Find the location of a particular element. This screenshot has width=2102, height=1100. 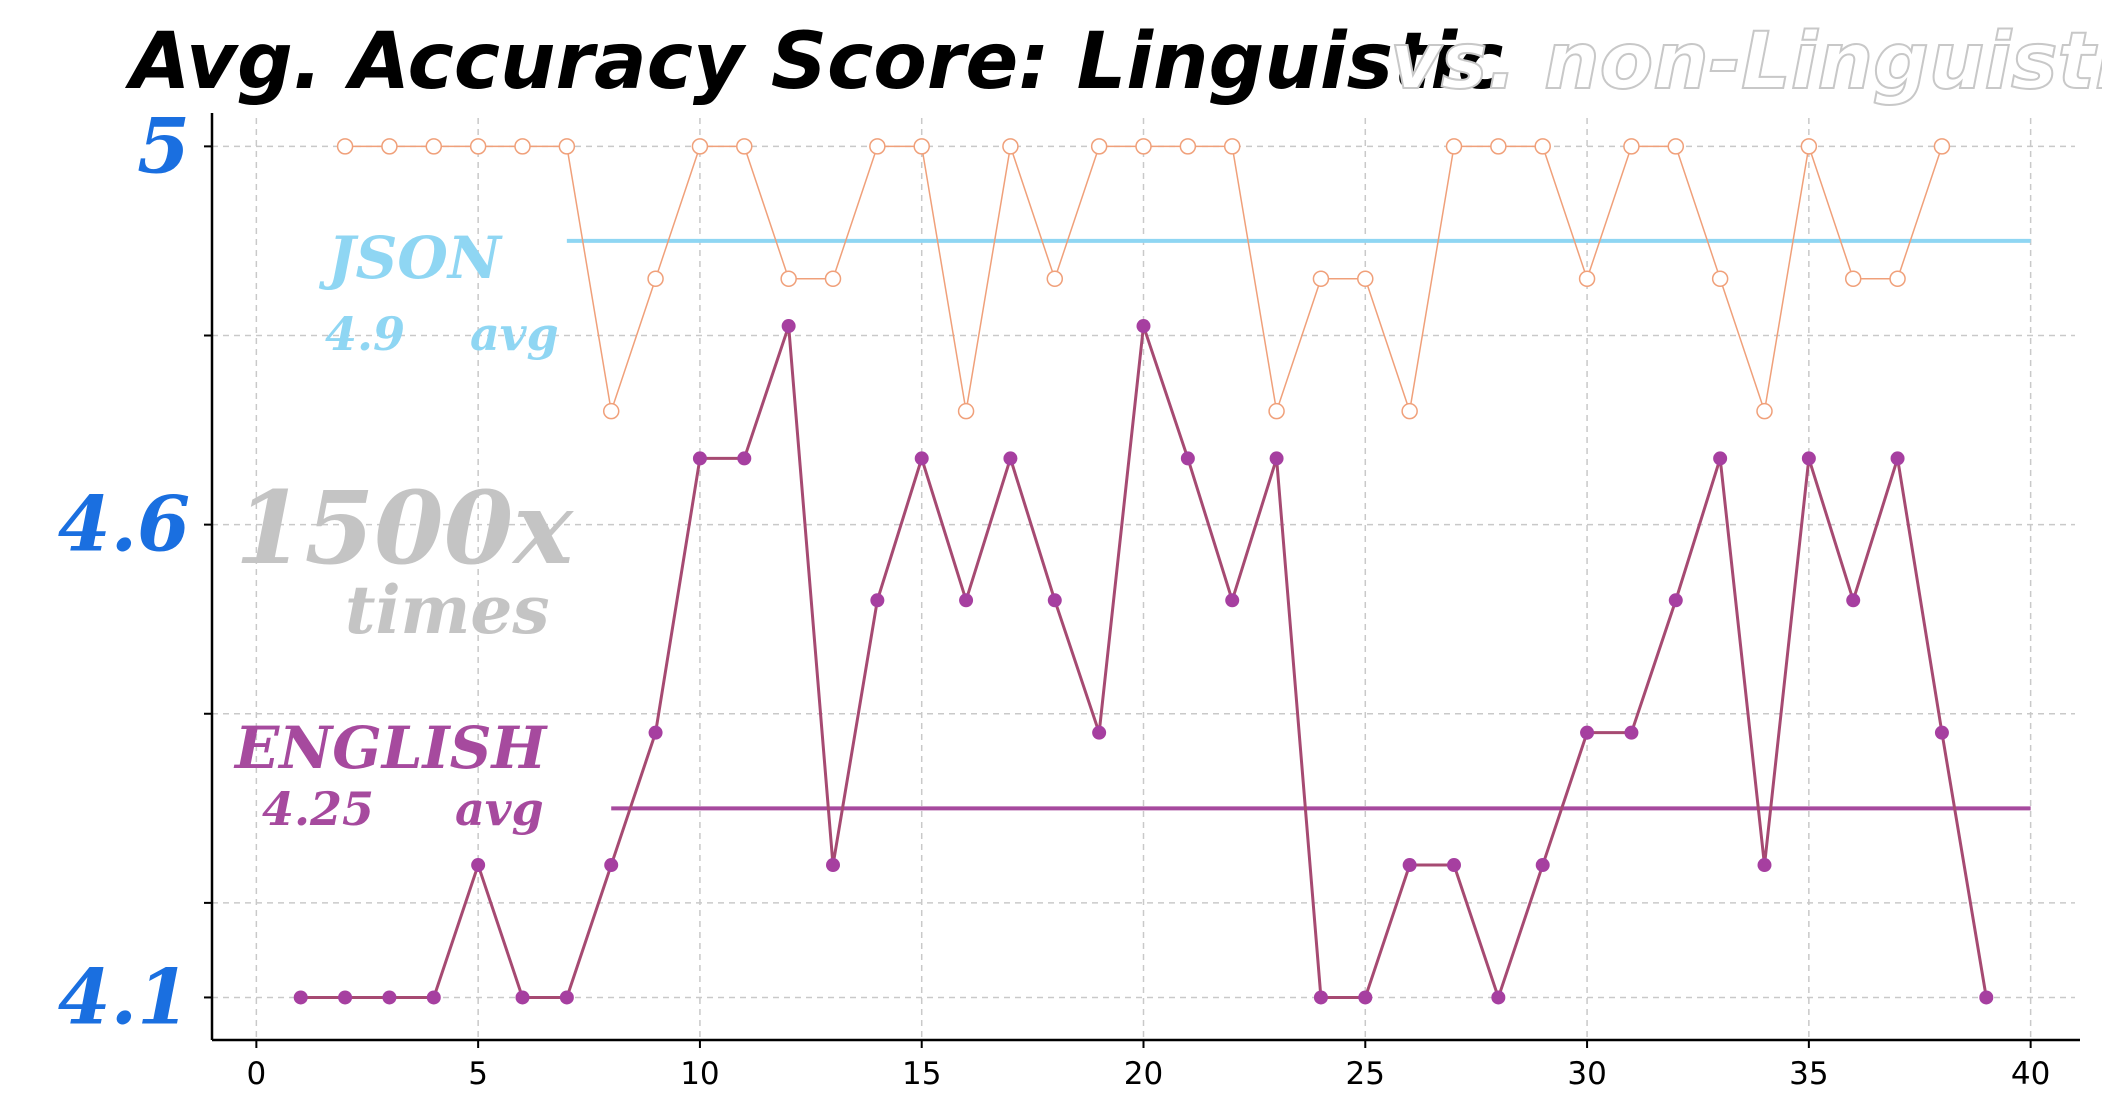

english-avg-word: avg is located at coordinates (499, 809).